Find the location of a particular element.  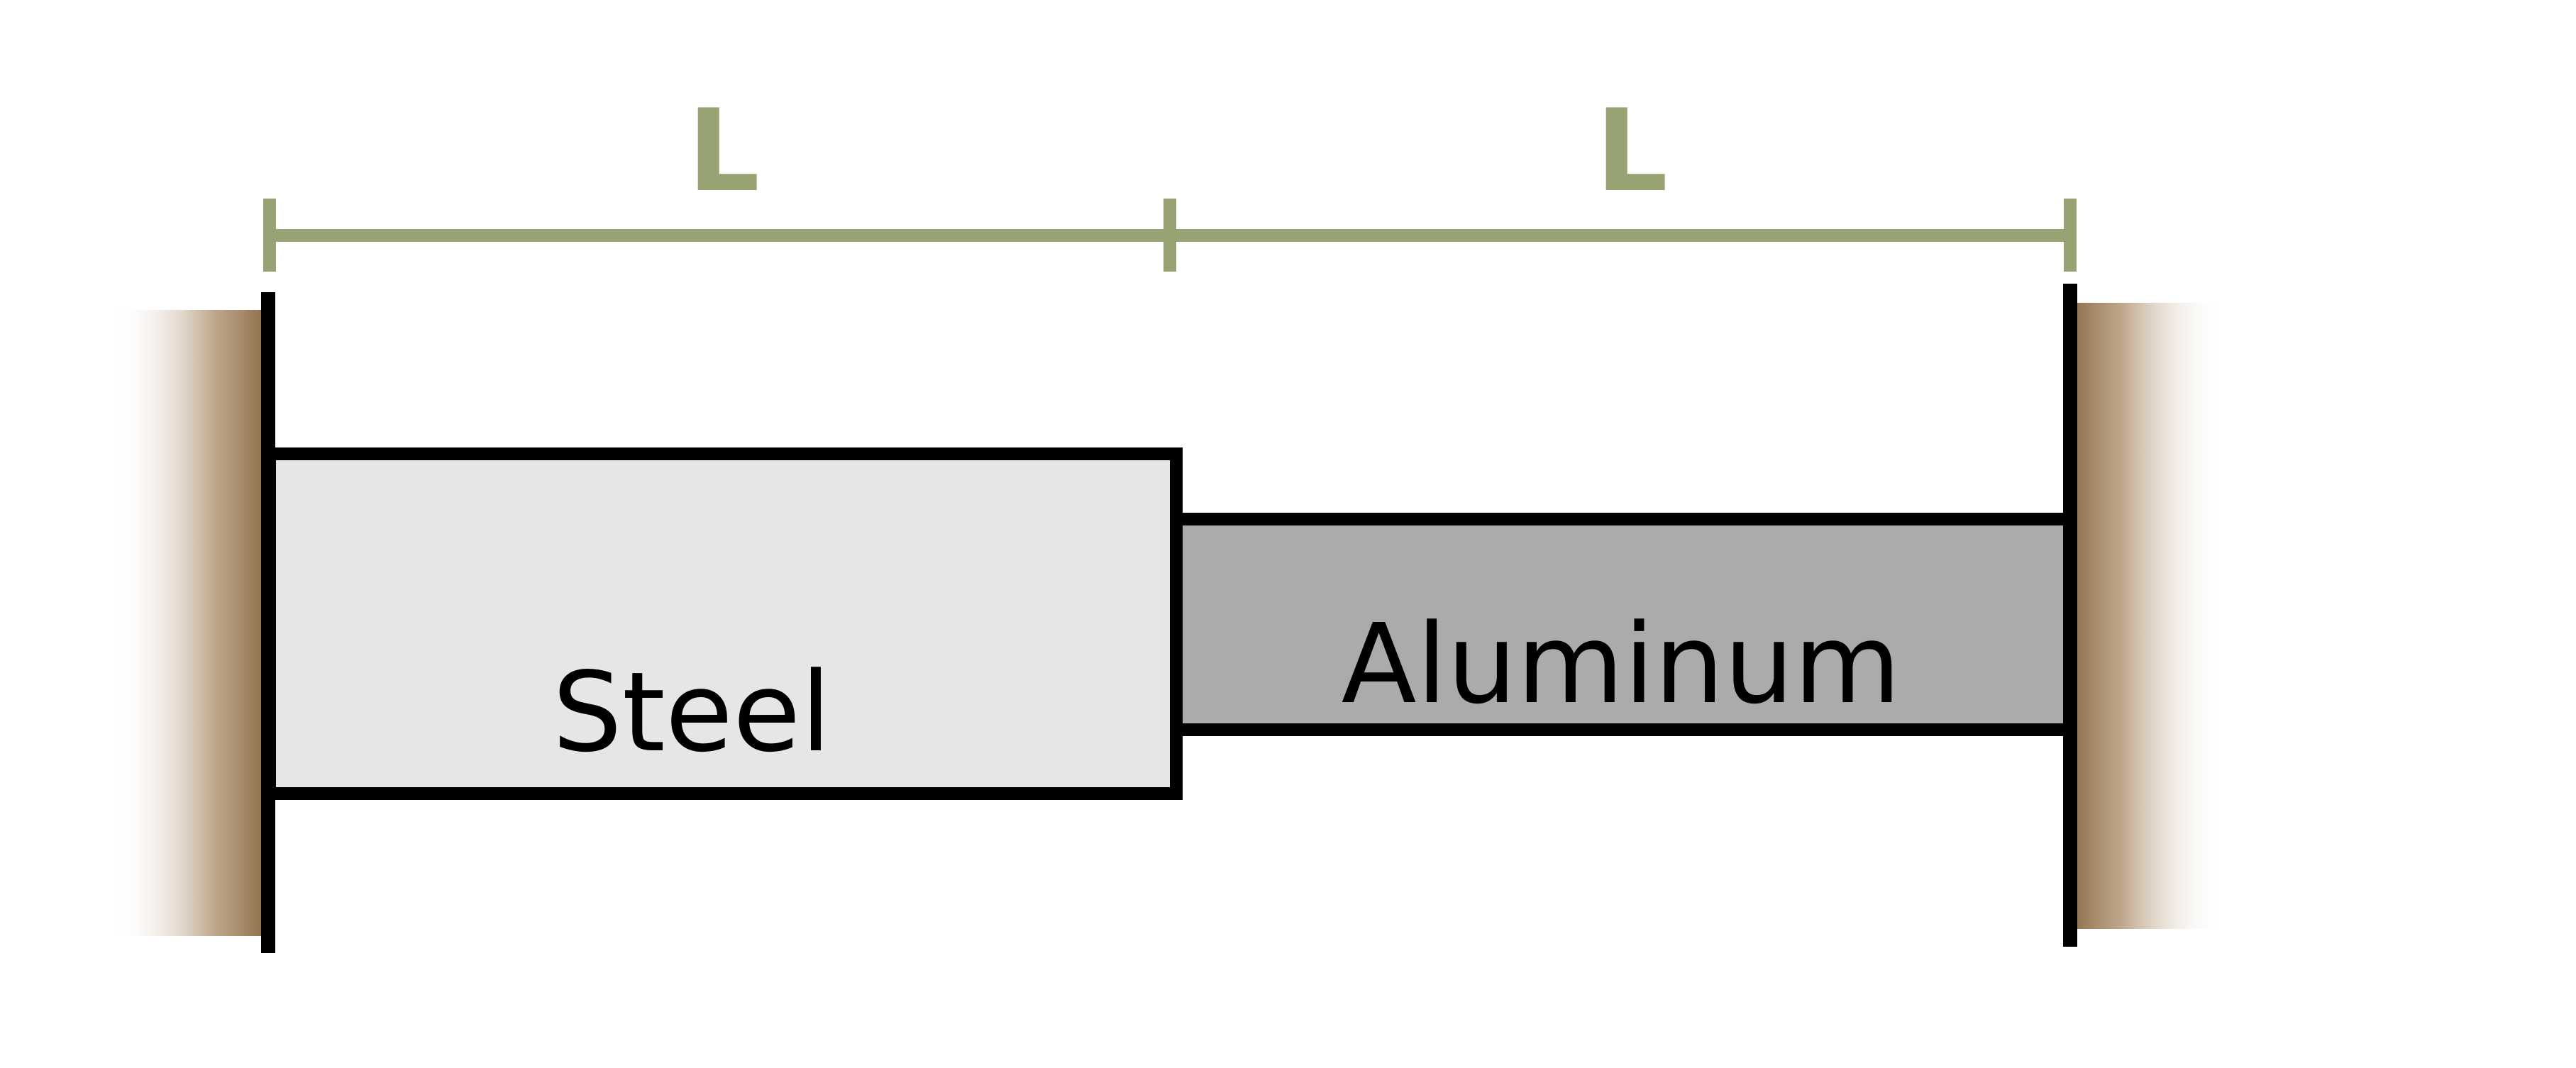

left-wall is located at coordinates (191, 623).